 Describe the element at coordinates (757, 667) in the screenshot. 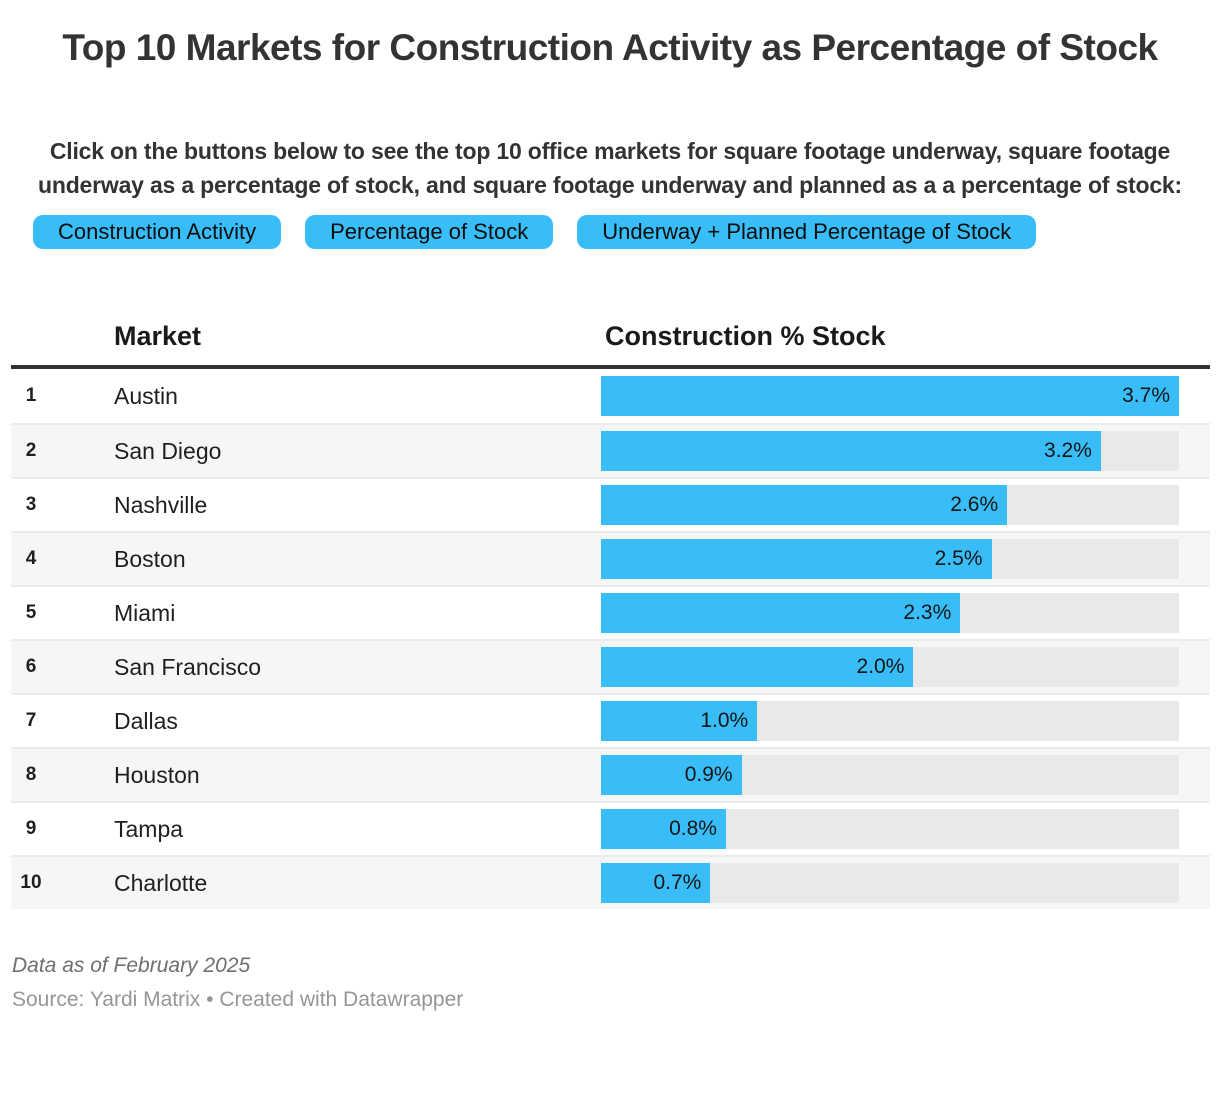

I see `construction-bar: 2.0%` at that location.